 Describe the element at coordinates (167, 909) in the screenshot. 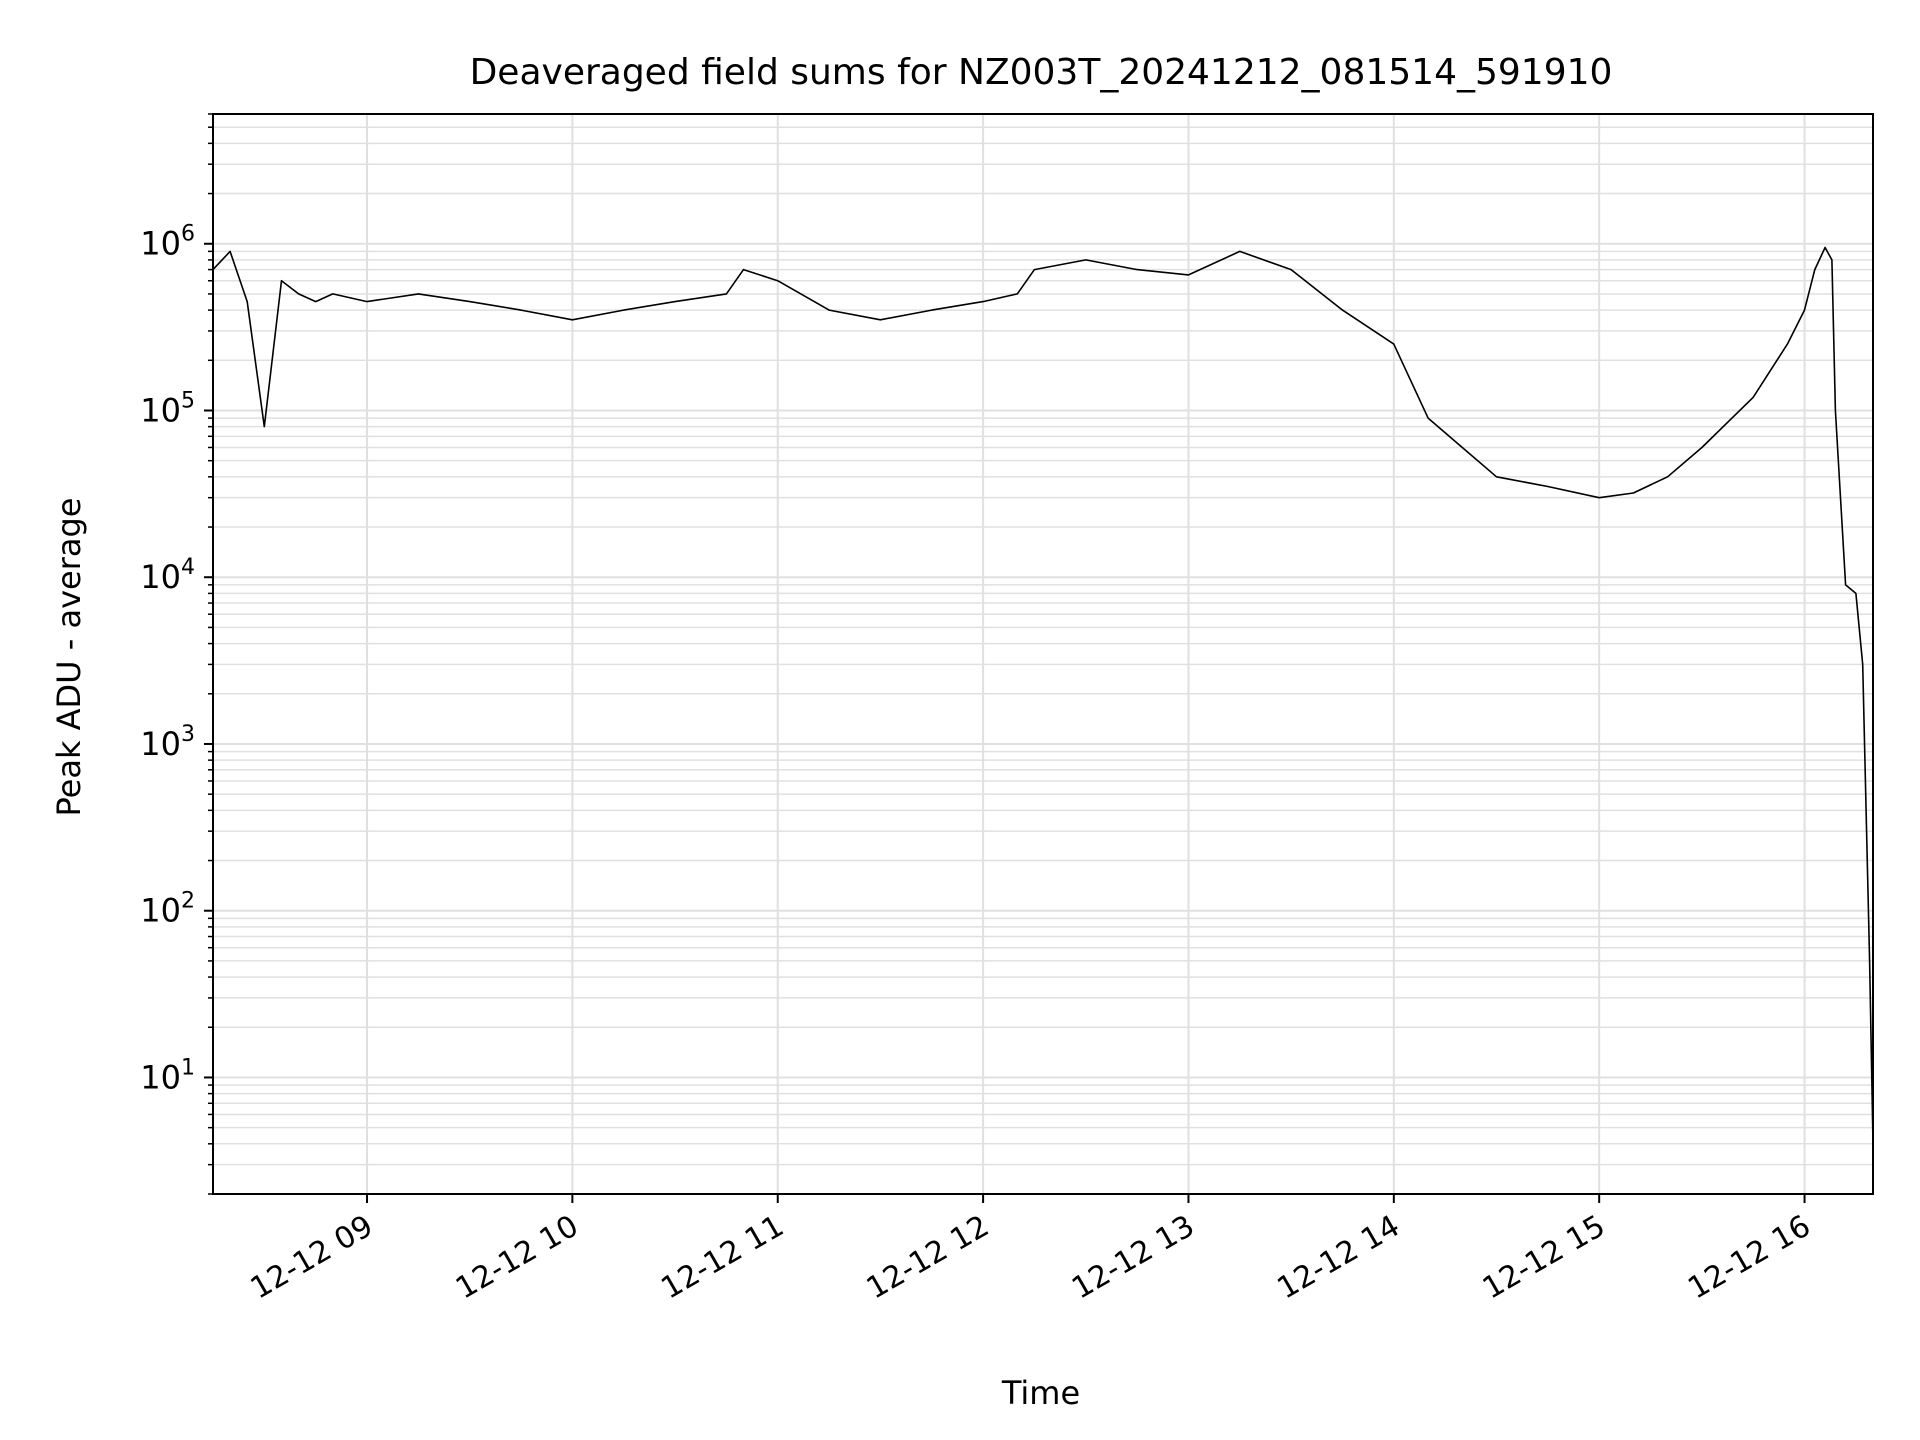

I see `y-tick-label: 102` at that location.